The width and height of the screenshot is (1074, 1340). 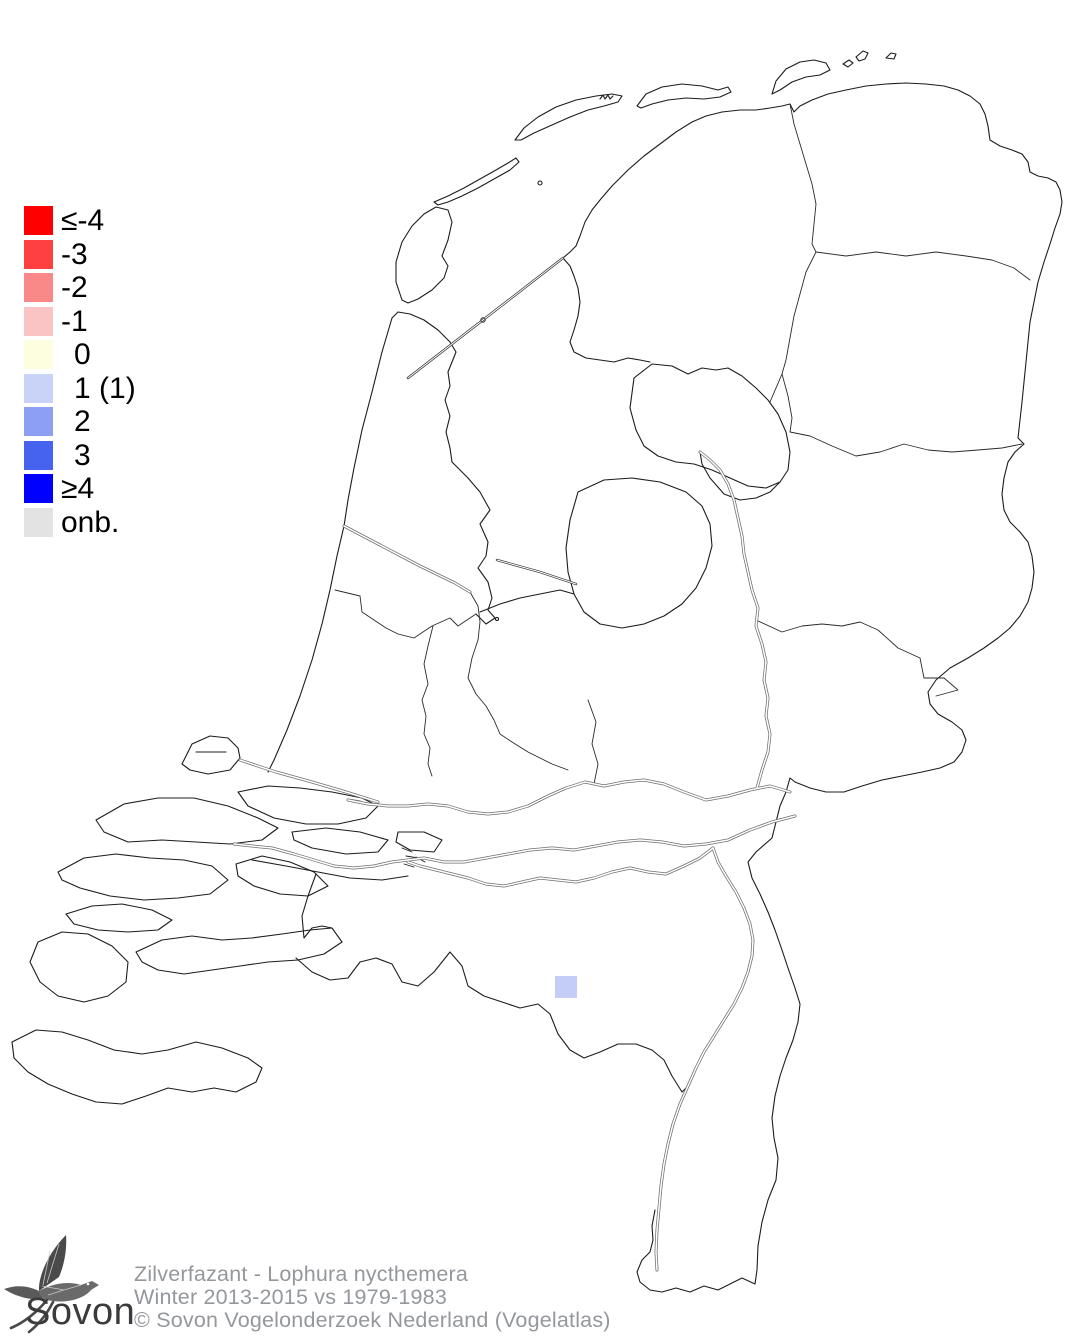 What do you see at coordinates (801, 77) in the screenshot?
I see `island-schiermonnikoog` at bounding box center [801, 77].